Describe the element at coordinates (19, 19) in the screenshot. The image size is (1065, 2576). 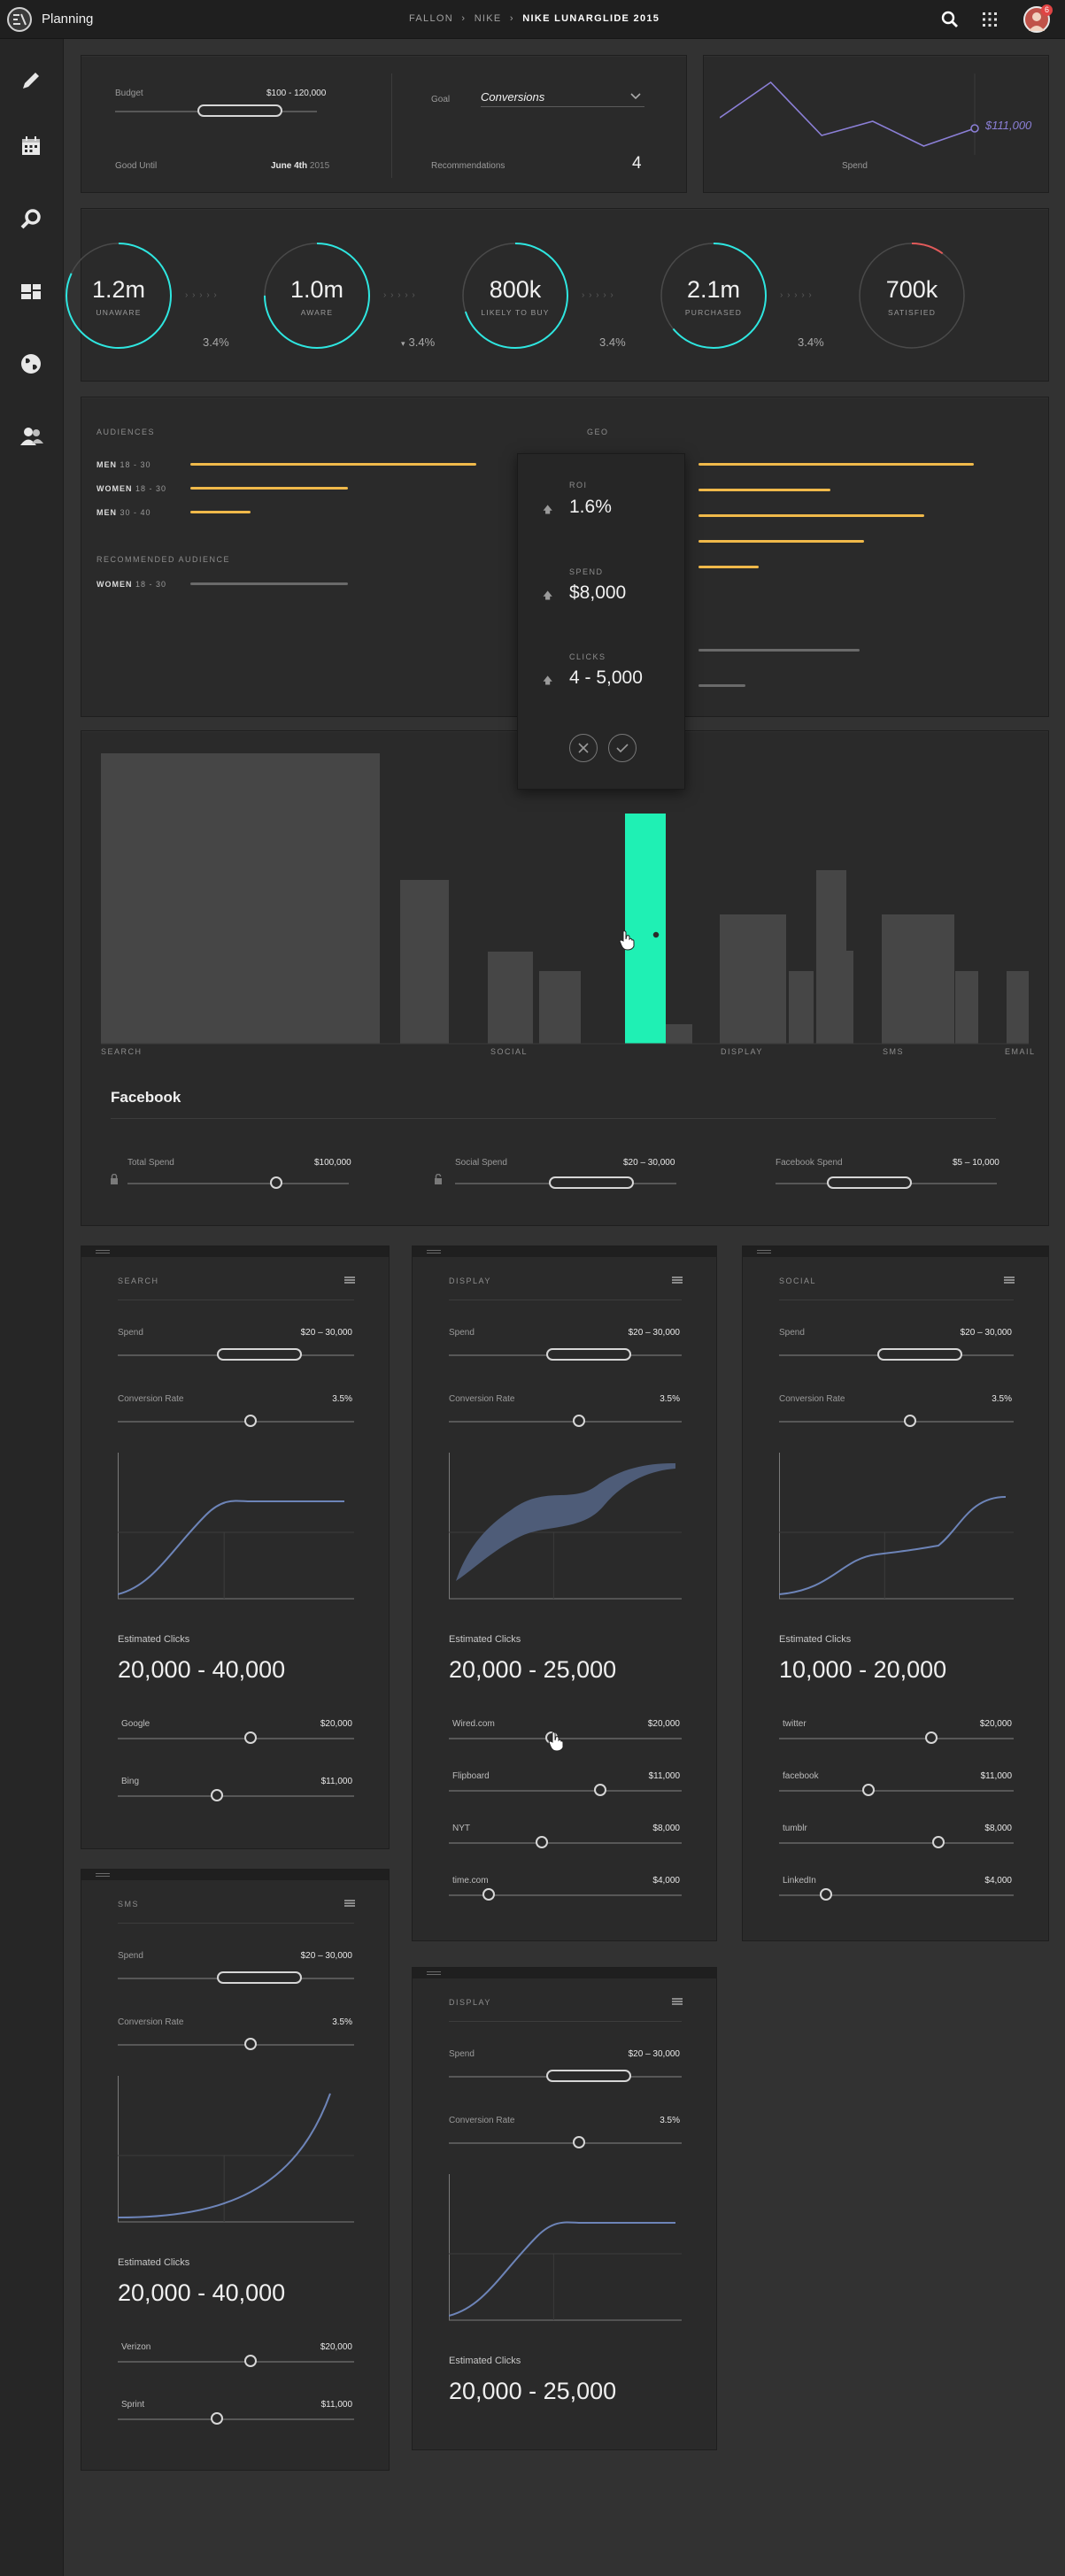
I see `app-logo` at that location.